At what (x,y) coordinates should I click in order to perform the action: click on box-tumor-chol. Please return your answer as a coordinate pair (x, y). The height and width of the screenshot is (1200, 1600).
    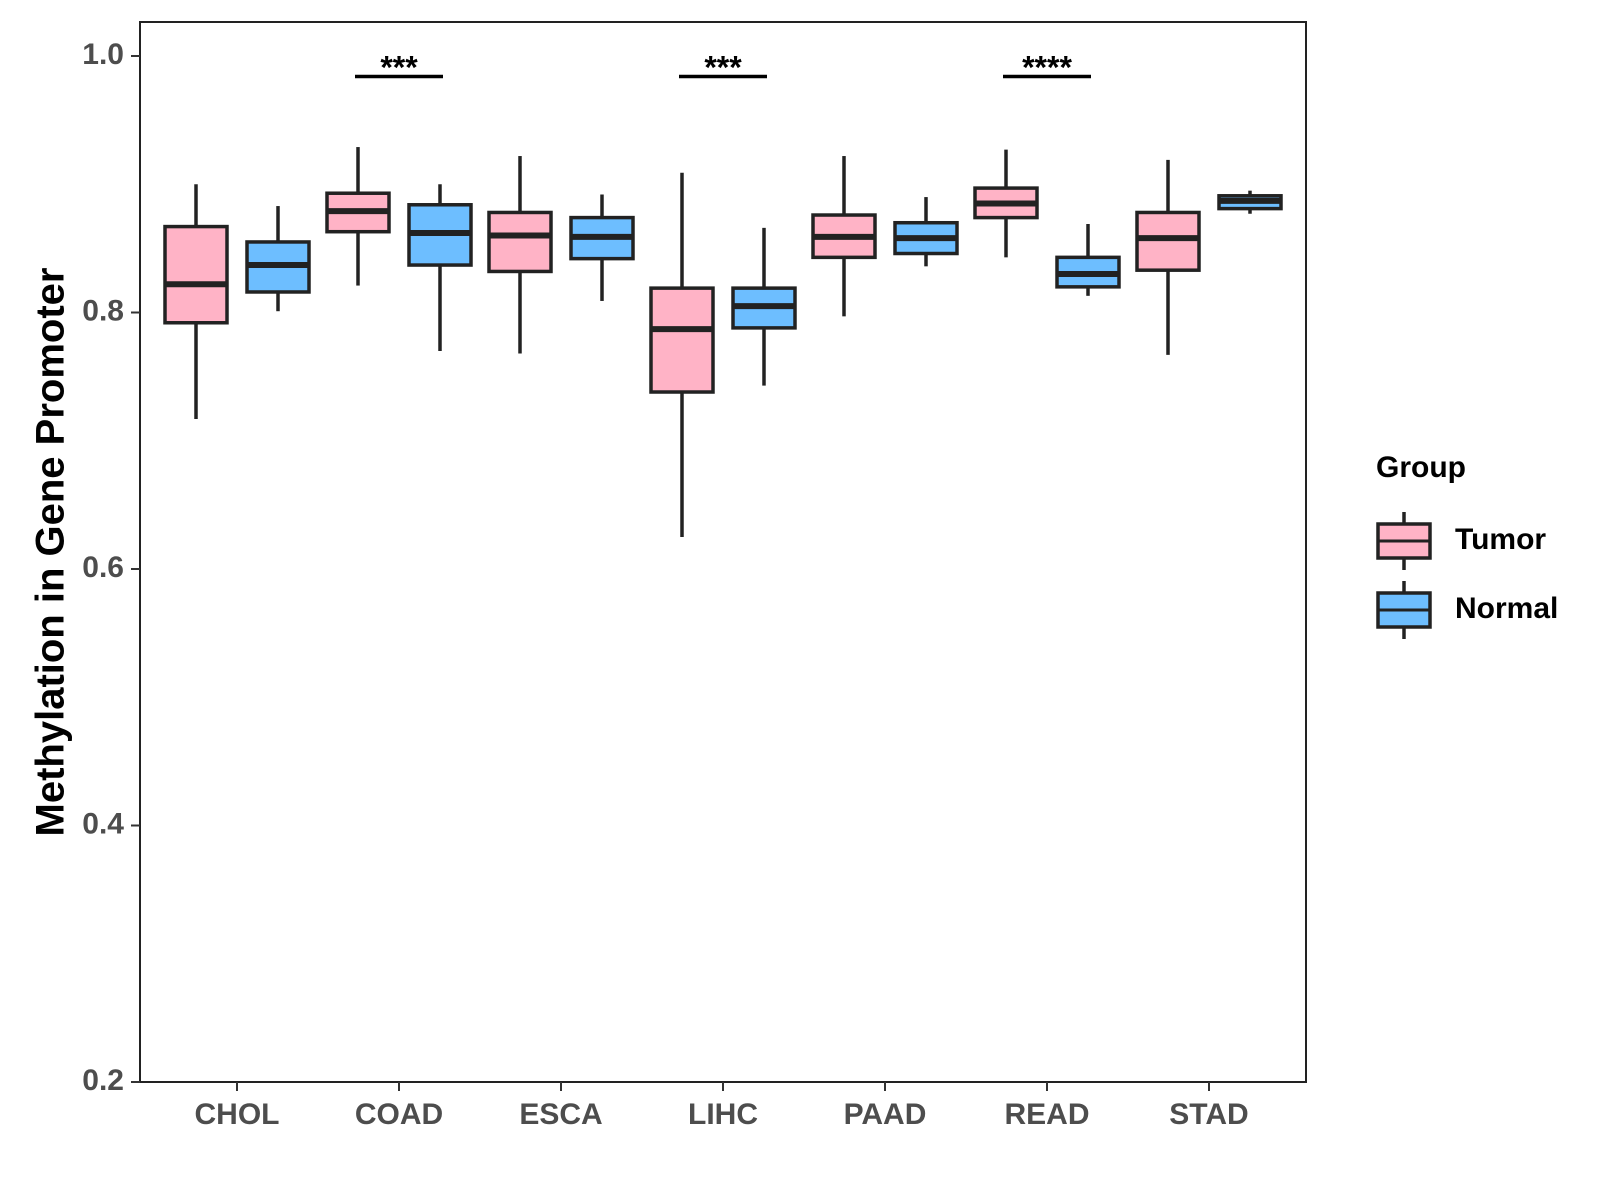
    Looking at the image, I should click on (196, 301).